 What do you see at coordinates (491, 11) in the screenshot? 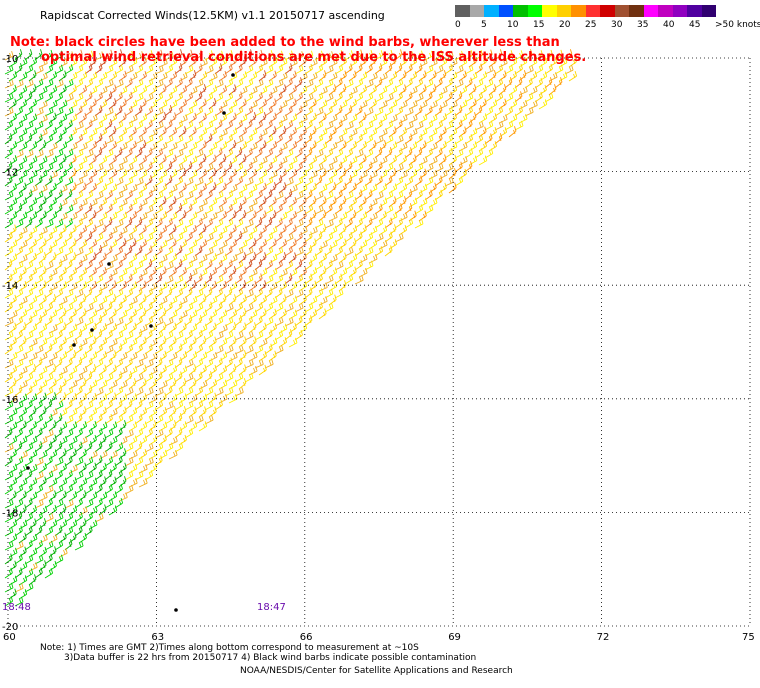
I see `colorbar-swatch` at bounding box center [491, 11].